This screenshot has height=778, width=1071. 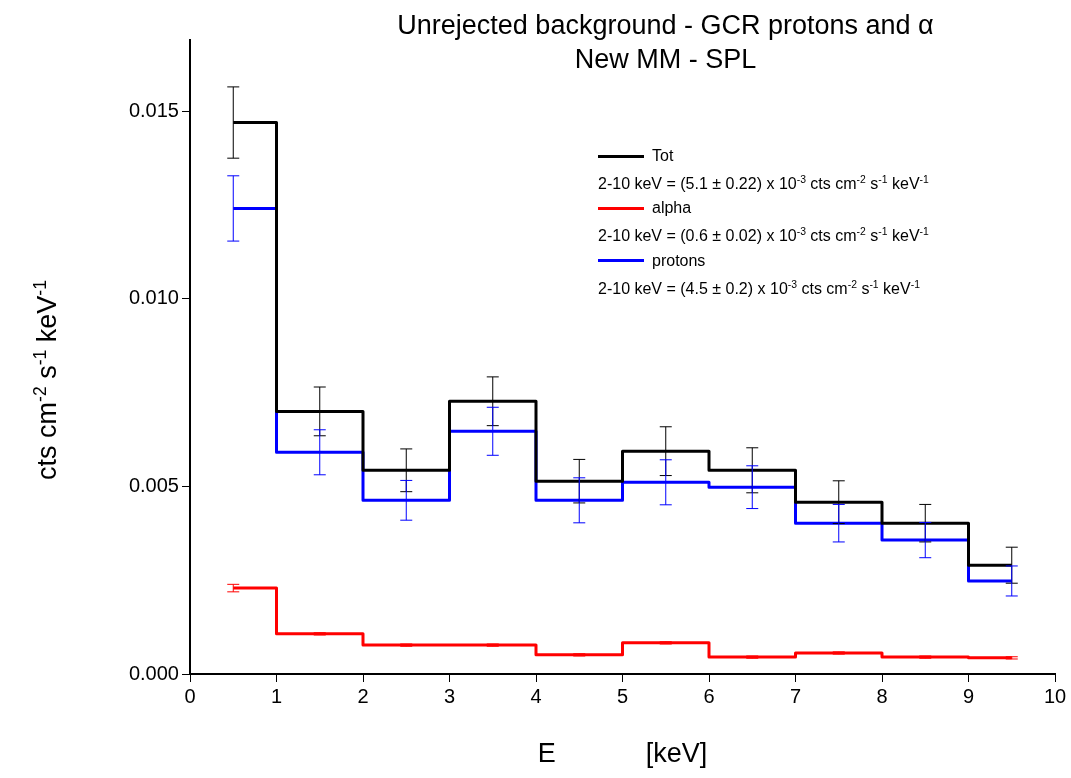 What do you see at coordinates (622, 753) in the screenshot?
I see `x-axis-title: E [keV]` at bounding box center [622, 753].